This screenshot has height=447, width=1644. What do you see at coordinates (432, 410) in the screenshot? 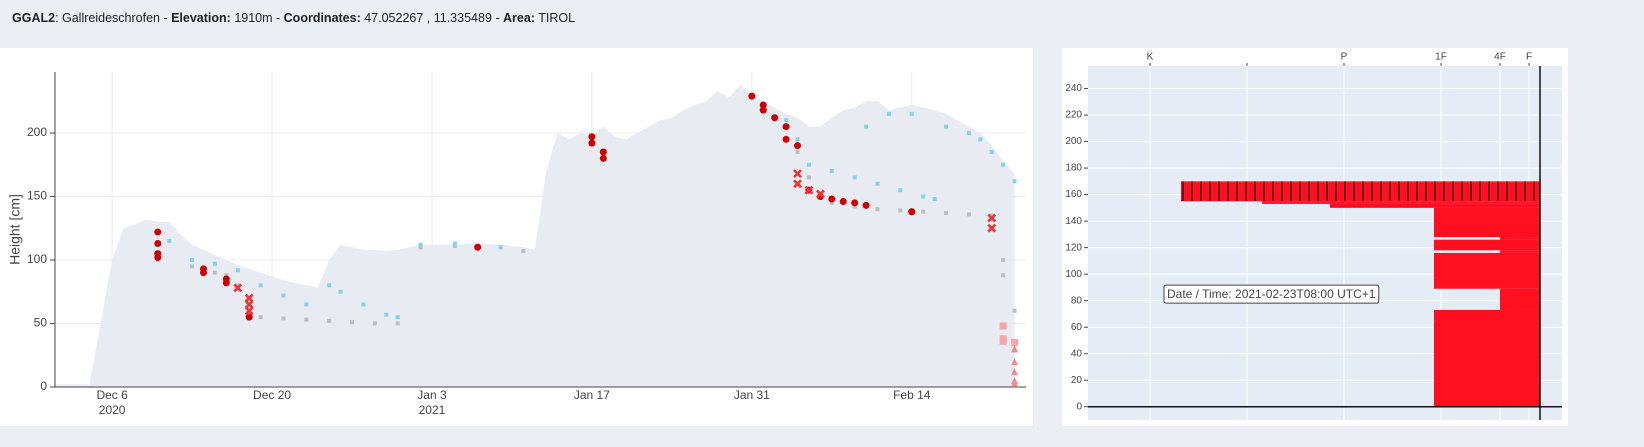
I see `x-tick-label: 2021` at bounding box center [432, 410].